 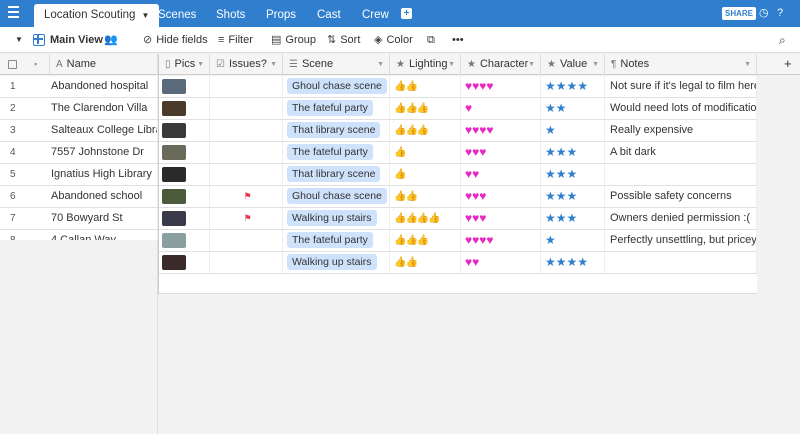 I want to click on share-button: SHARE, so click(x=739, y=13).